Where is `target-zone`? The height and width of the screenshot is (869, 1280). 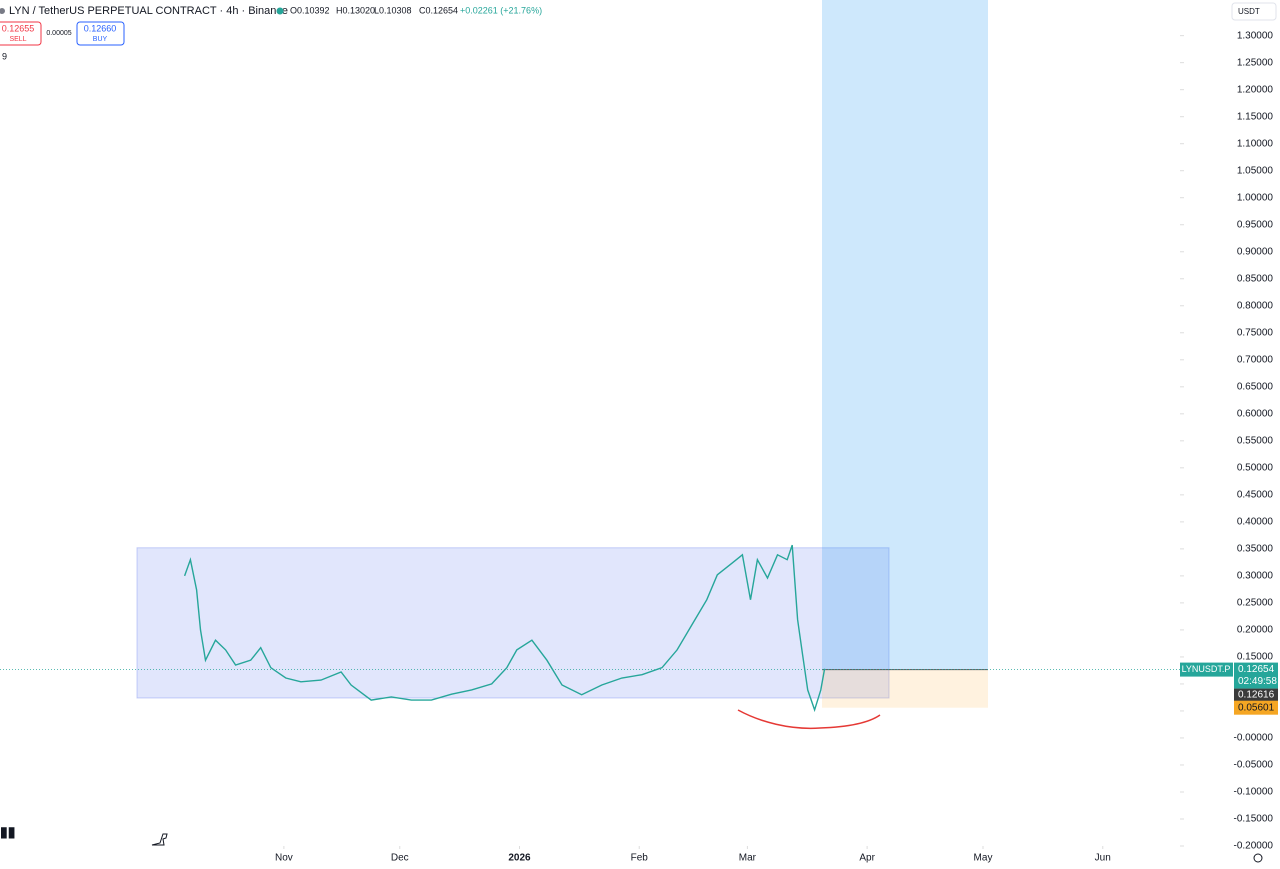 target-zone is located at coordinates (905, 335).